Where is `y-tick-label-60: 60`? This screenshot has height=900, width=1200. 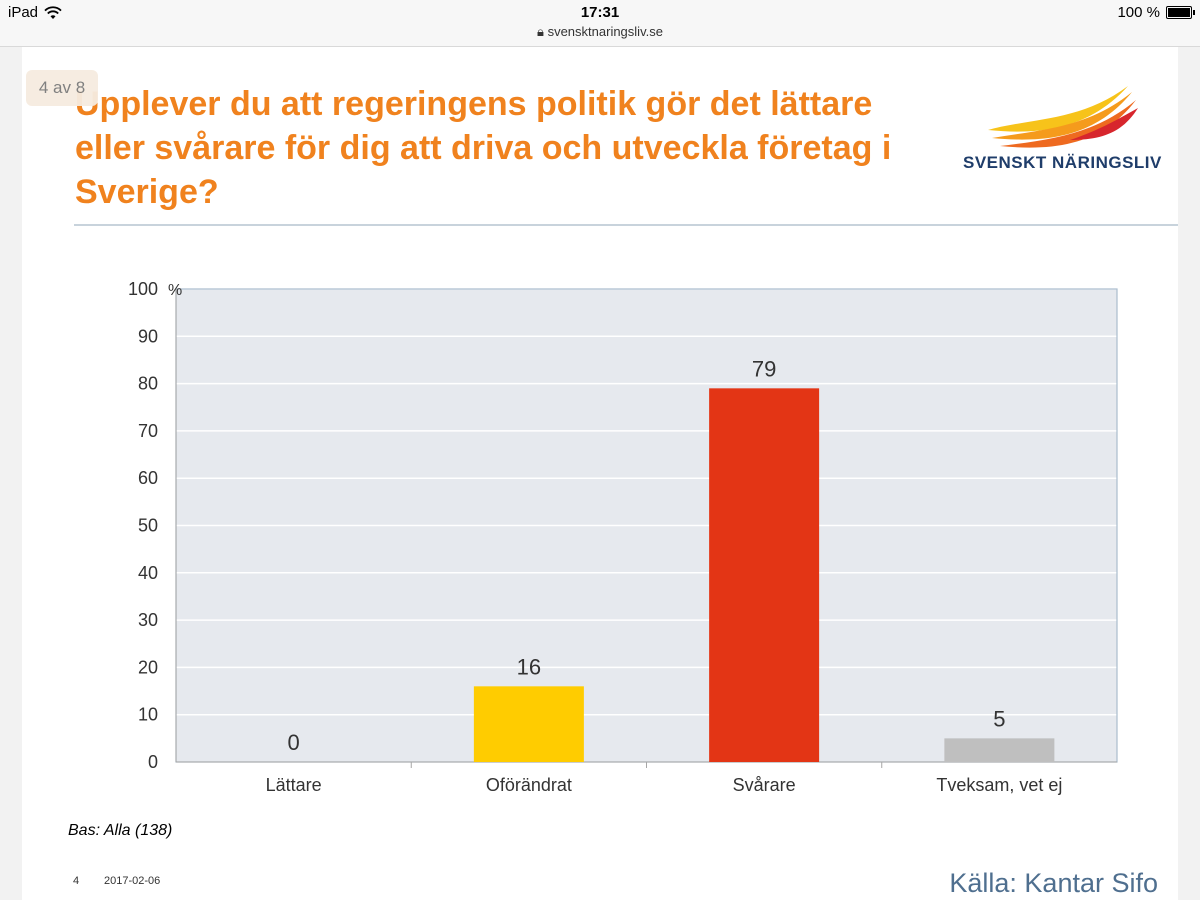
y-tick-label-60: 60 is located at coordinates (148, 478).